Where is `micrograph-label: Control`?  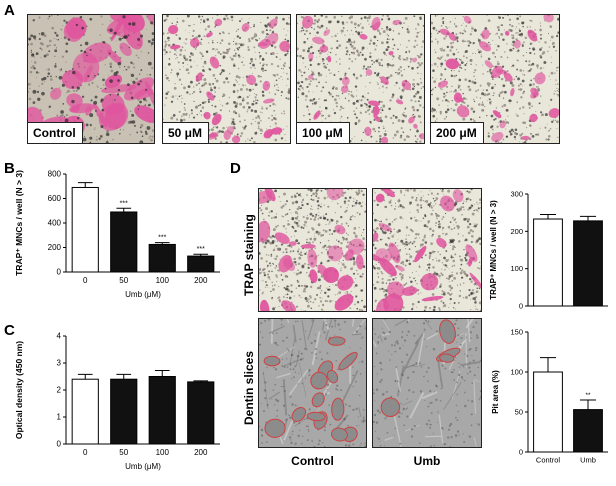 micrograph-label: Control is located at coordinates (55, 132).